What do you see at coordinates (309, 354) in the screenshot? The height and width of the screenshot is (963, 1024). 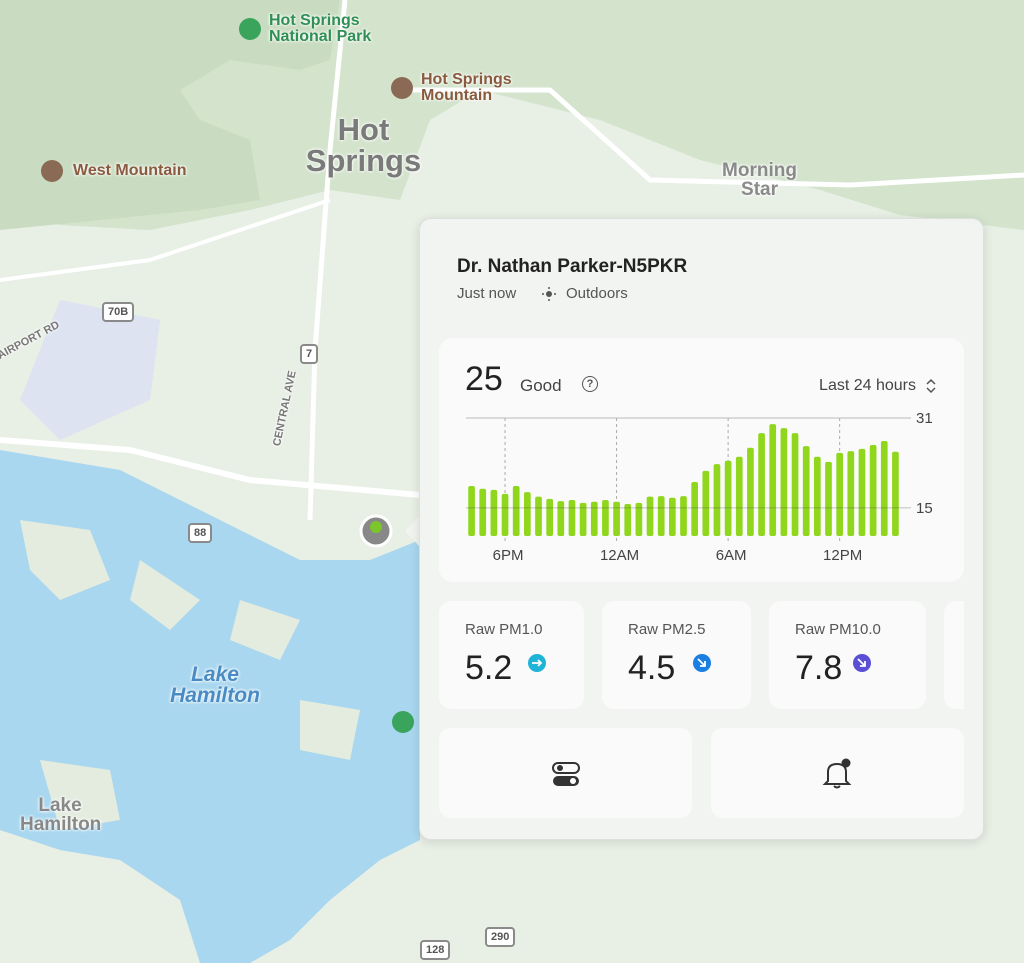 I see `route-shield: 7` at bounding box center [309, 354].